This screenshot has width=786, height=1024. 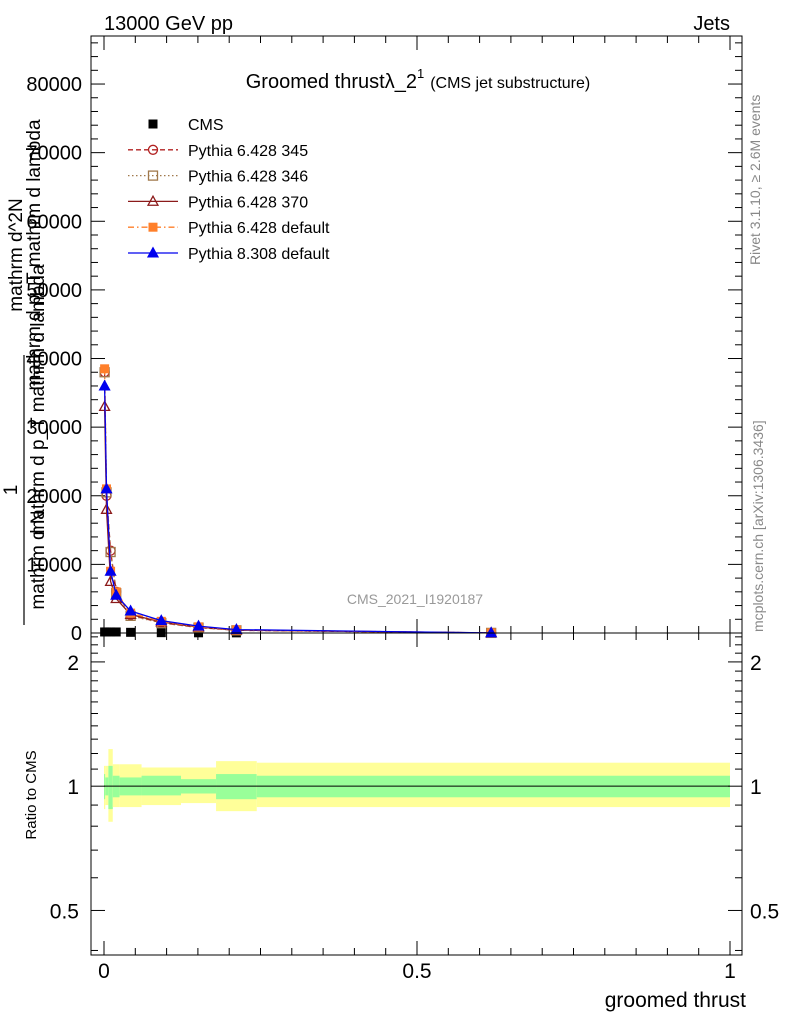 I want to click on mcplots-label: mcplots.cern.ch [arXiv:1306.3436], so click(x=758, y=526).